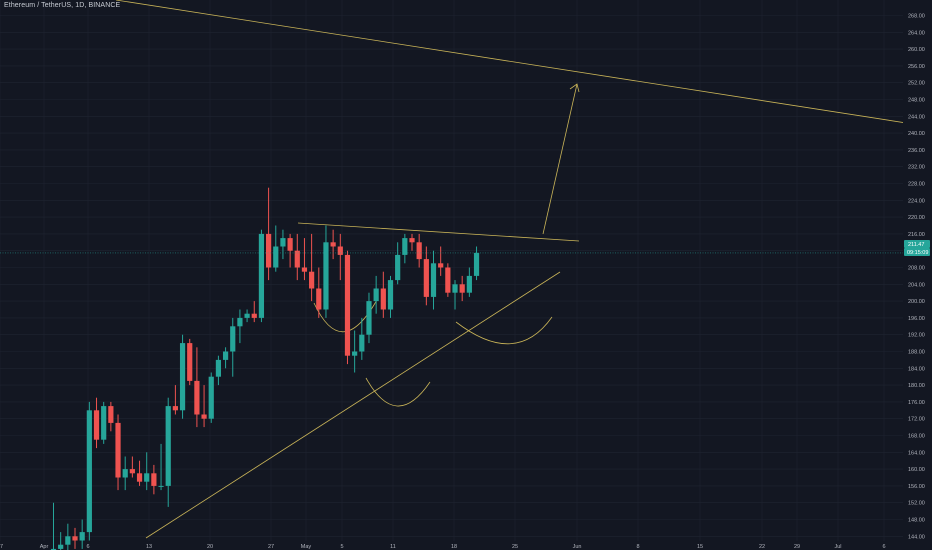 The height and width of the screenshot is (550, 932). Describe the element at coordinates (916, 353) in the screenshot. I see `price-tick-label: 188.00` at that location.